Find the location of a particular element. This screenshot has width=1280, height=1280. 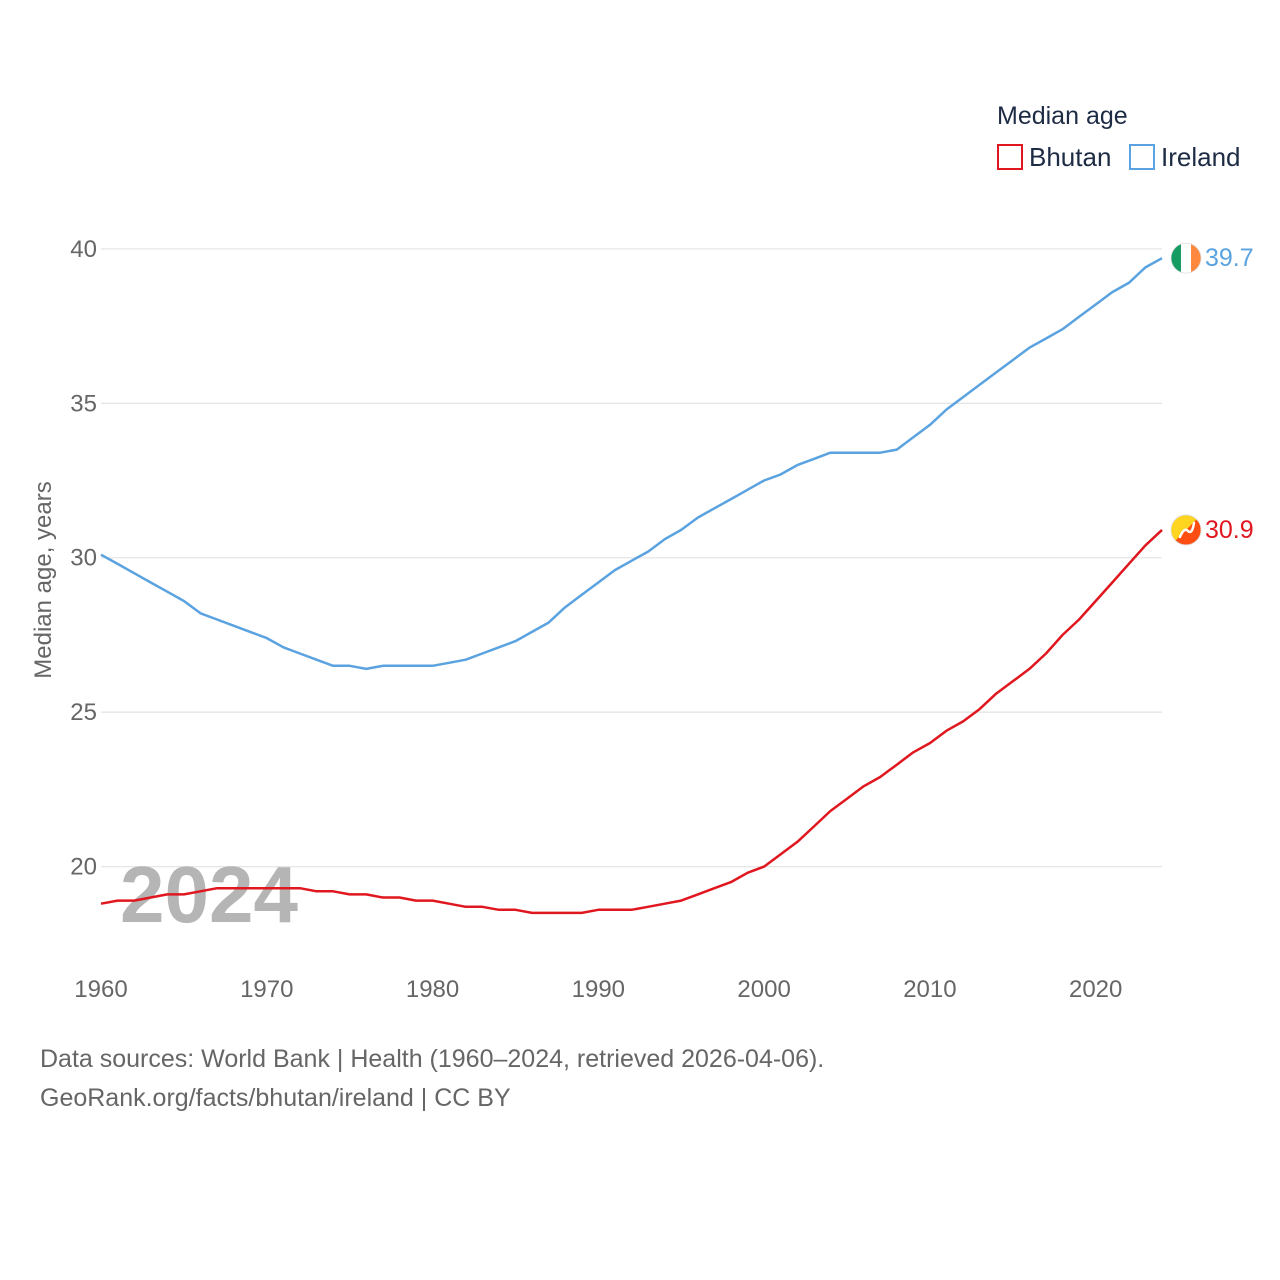

x-tick-label: 2020 is located at coordinates (1095, 989).